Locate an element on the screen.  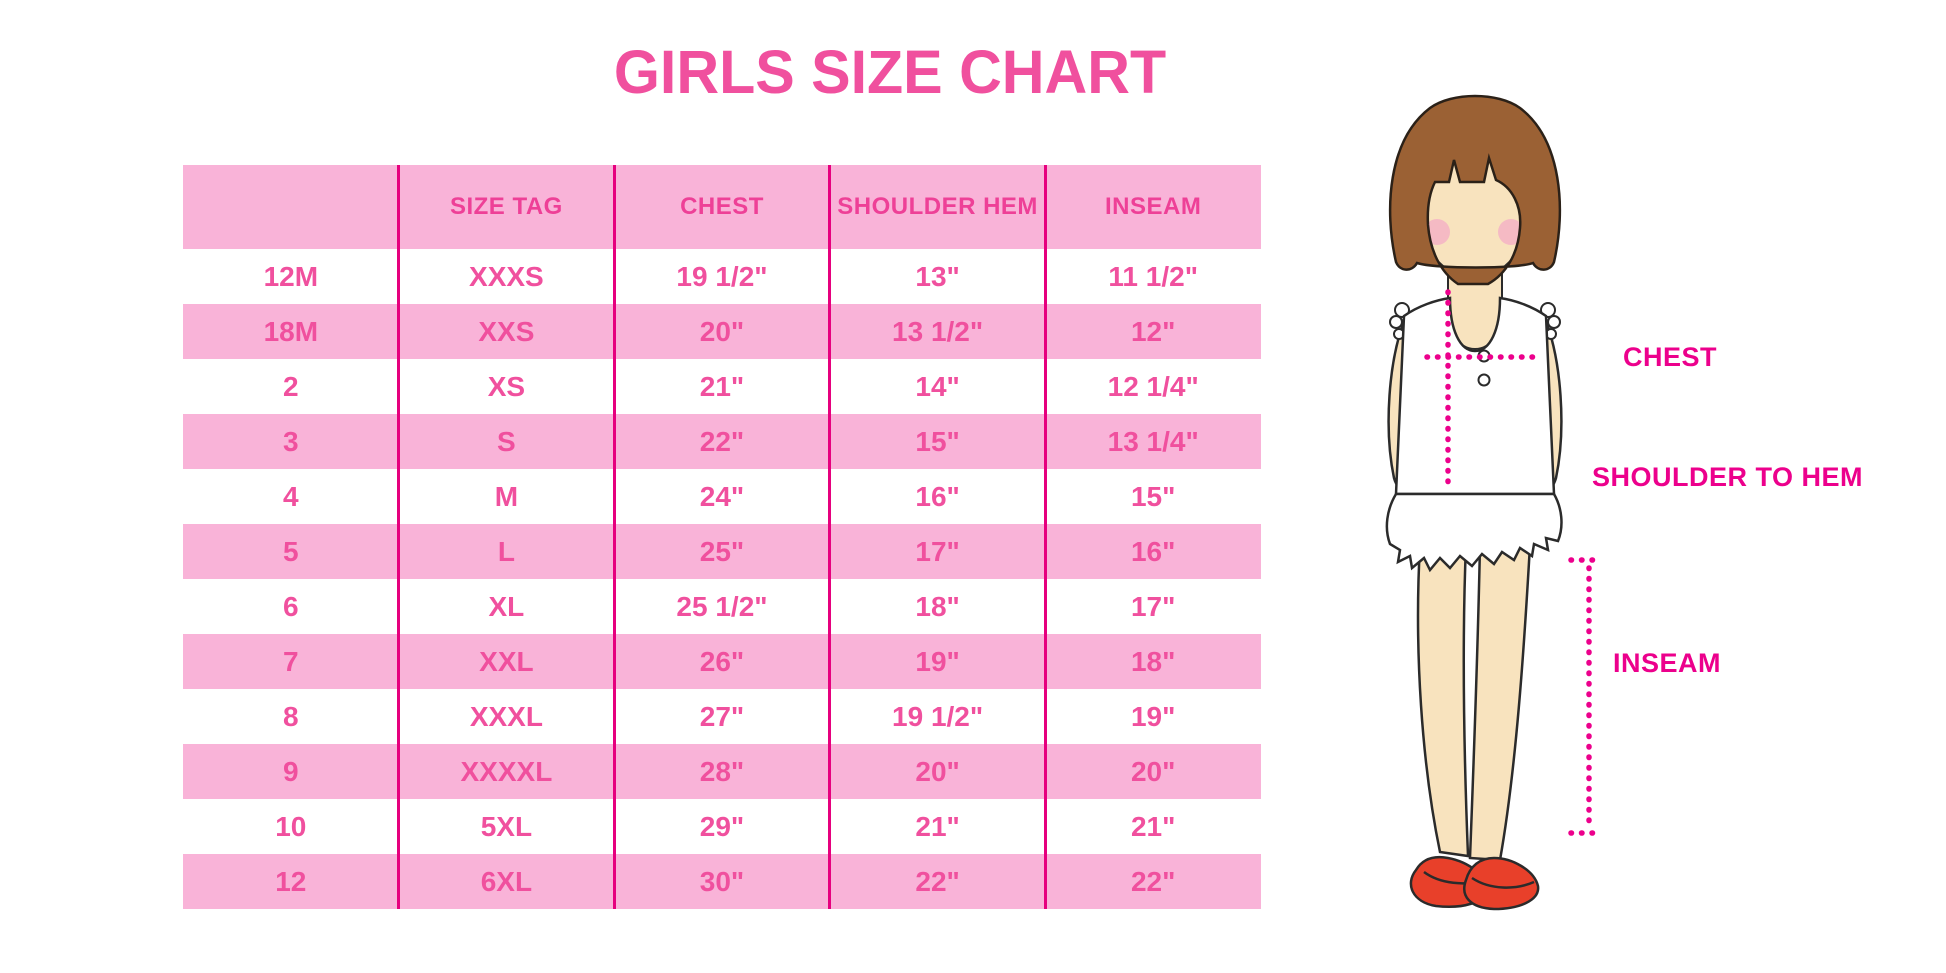
chest-label: CHEST is located at coordinates (1670, 357).